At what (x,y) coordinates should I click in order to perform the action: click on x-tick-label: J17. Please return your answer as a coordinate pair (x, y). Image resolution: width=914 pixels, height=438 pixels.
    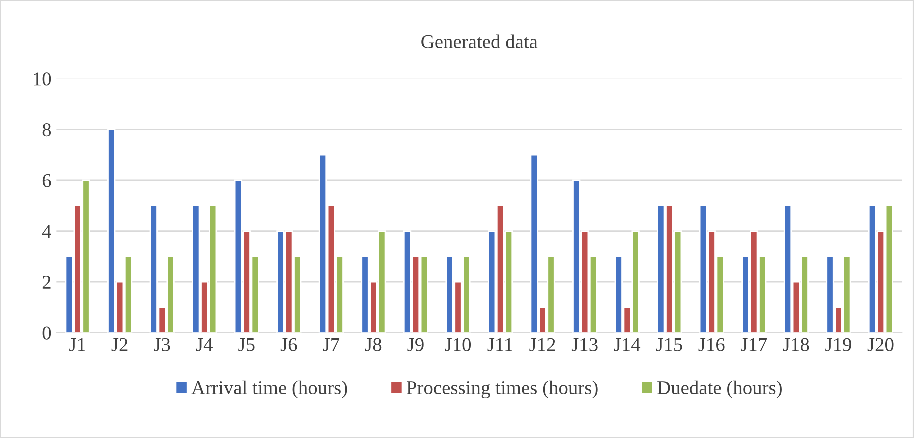
    Looking at the image, I should click on (754, 345).